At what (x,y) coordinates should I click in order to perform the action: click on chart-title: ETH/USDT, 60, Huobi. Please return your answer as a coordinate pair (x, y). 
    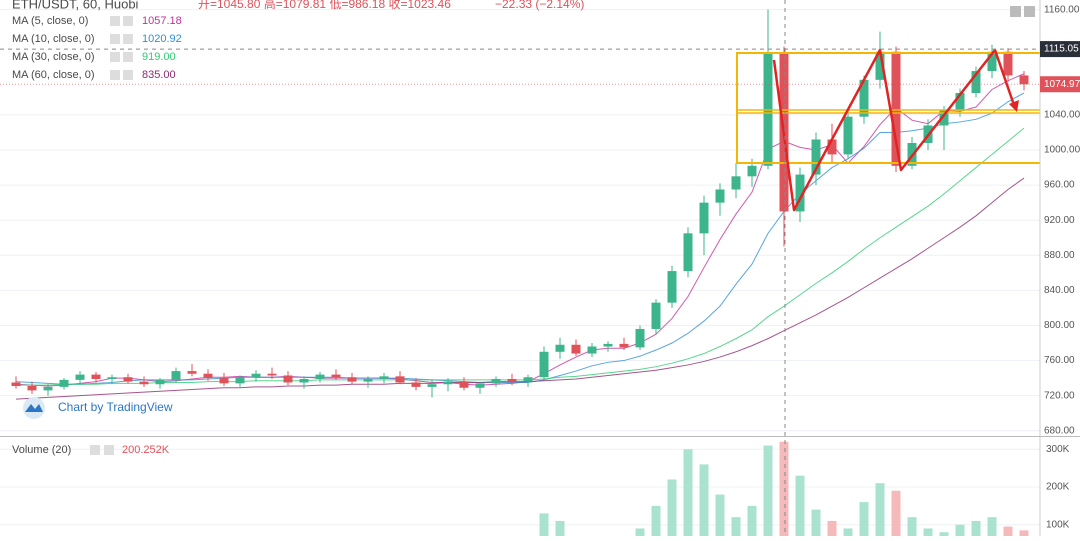
    Looking at the image, I should click on (75, 5).